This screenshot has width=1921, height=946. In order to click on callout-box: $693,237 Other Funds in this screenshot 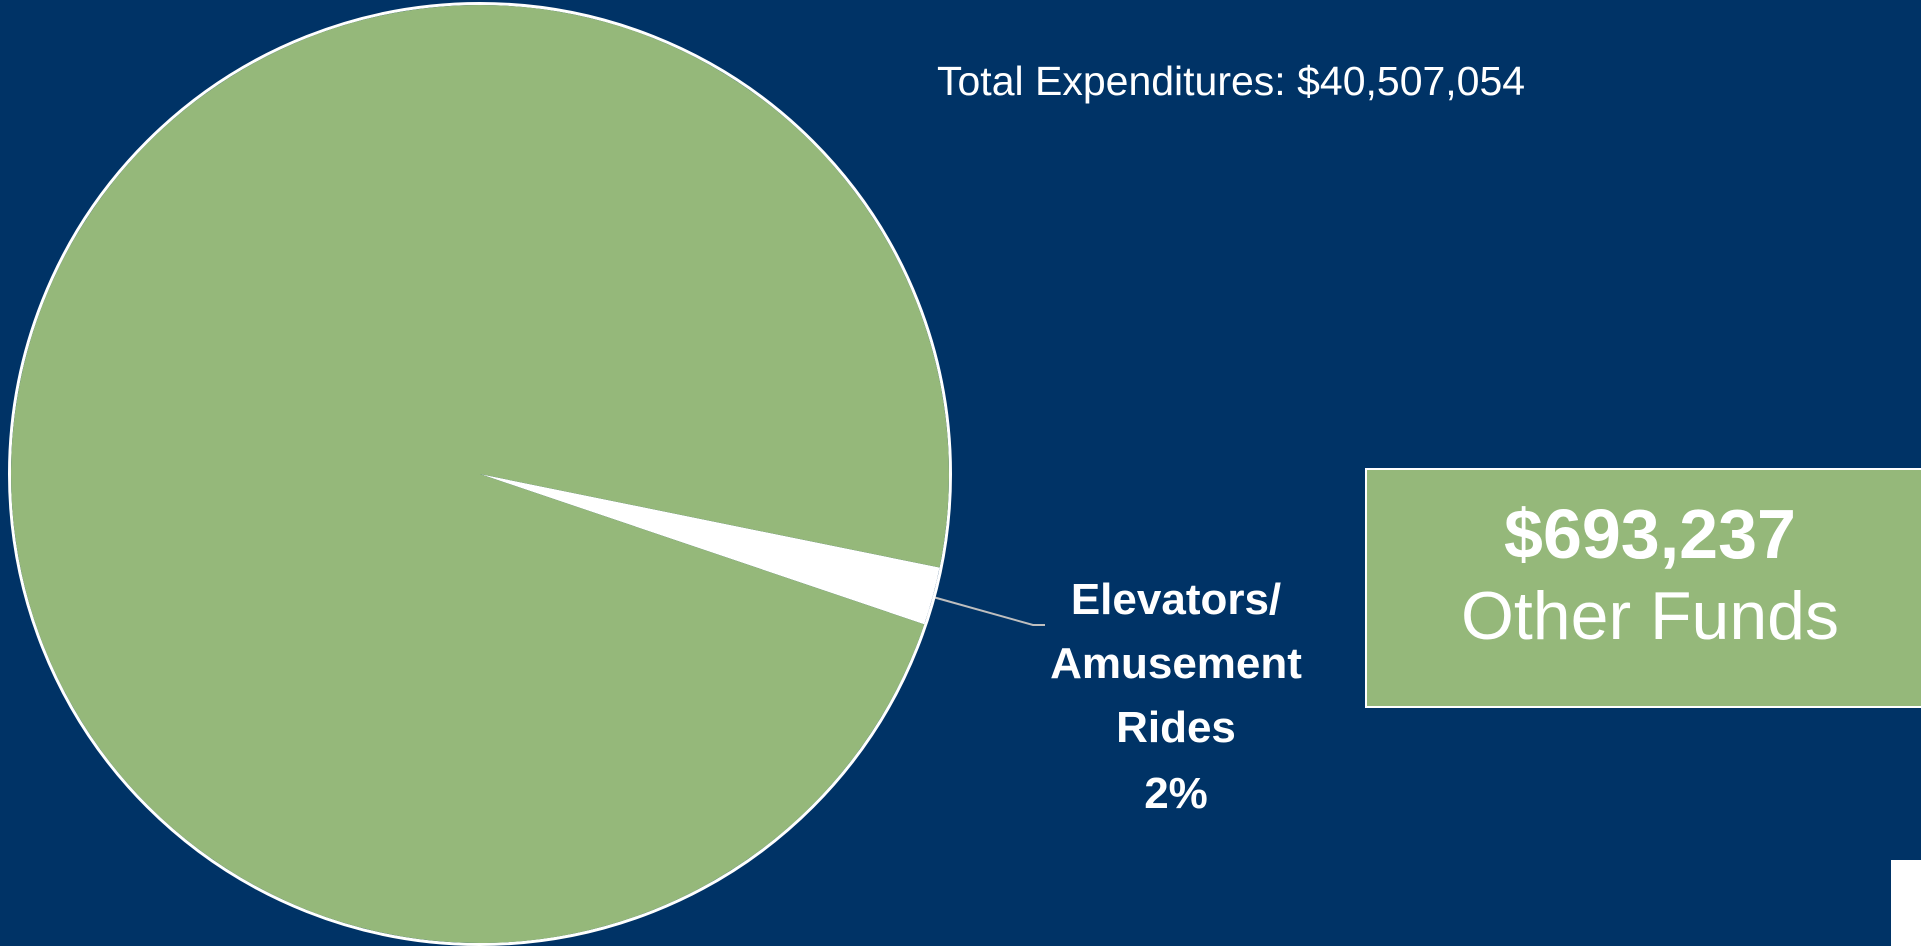, I will do `click(1643, 588)`.